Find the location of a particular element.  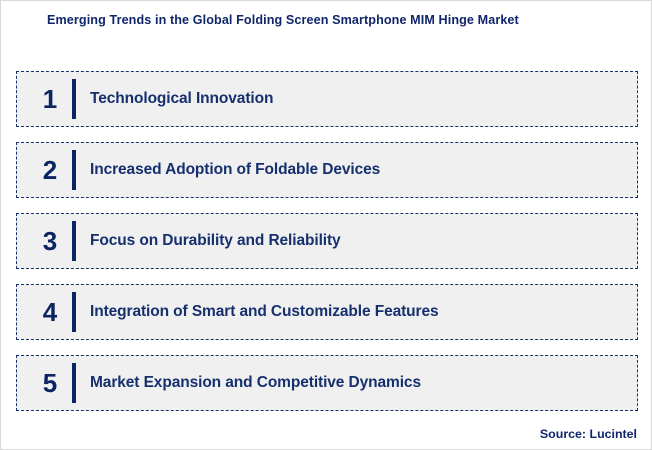

trend-label: Focus on Durability and Reliability is located at coordinates (215, 240).